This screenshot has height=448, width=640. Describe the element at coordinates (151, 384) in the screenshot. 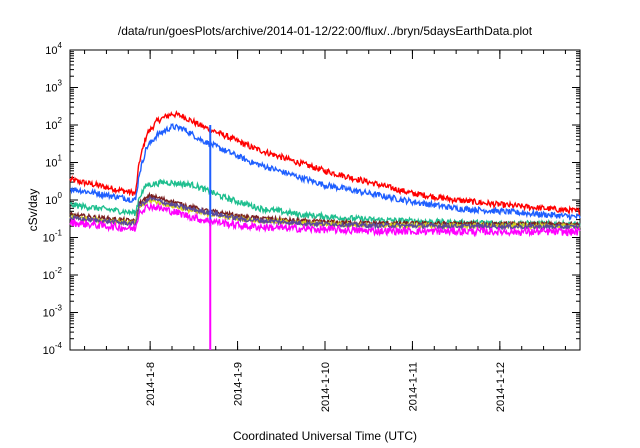

I see `x-tick-label: 2014-1-8` at that location.